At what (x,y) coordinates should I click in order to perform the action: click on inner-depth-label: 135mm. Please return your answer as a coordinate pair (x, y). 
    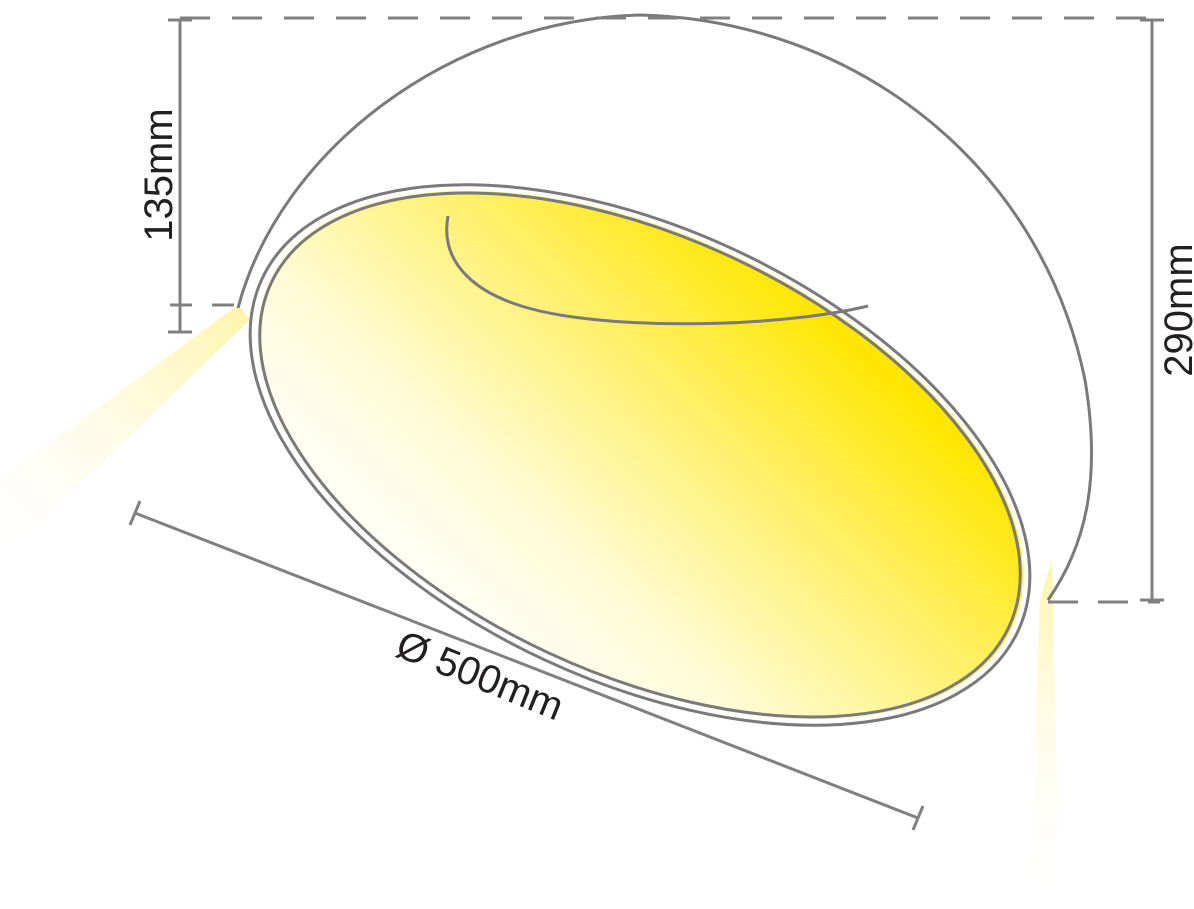
    Looking at the image, I should click on (159, 174).